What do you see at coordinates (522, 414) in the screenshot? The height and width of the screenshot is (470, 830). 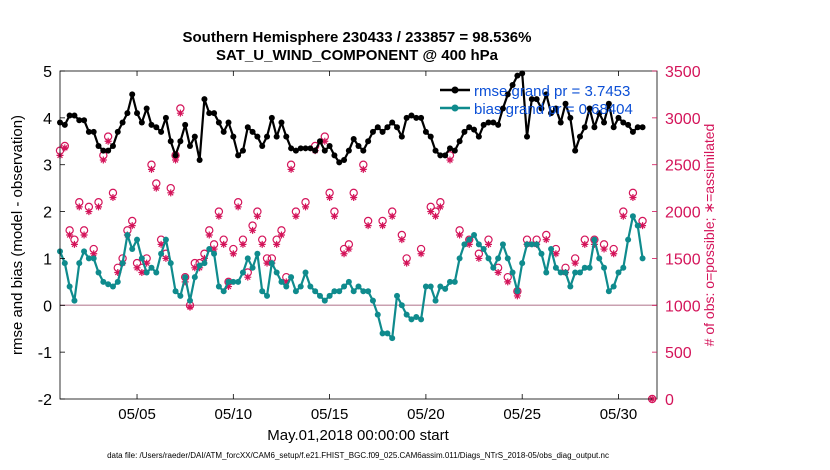 I see `x-tick-label: 05/25` at bounding box center [522, 414].